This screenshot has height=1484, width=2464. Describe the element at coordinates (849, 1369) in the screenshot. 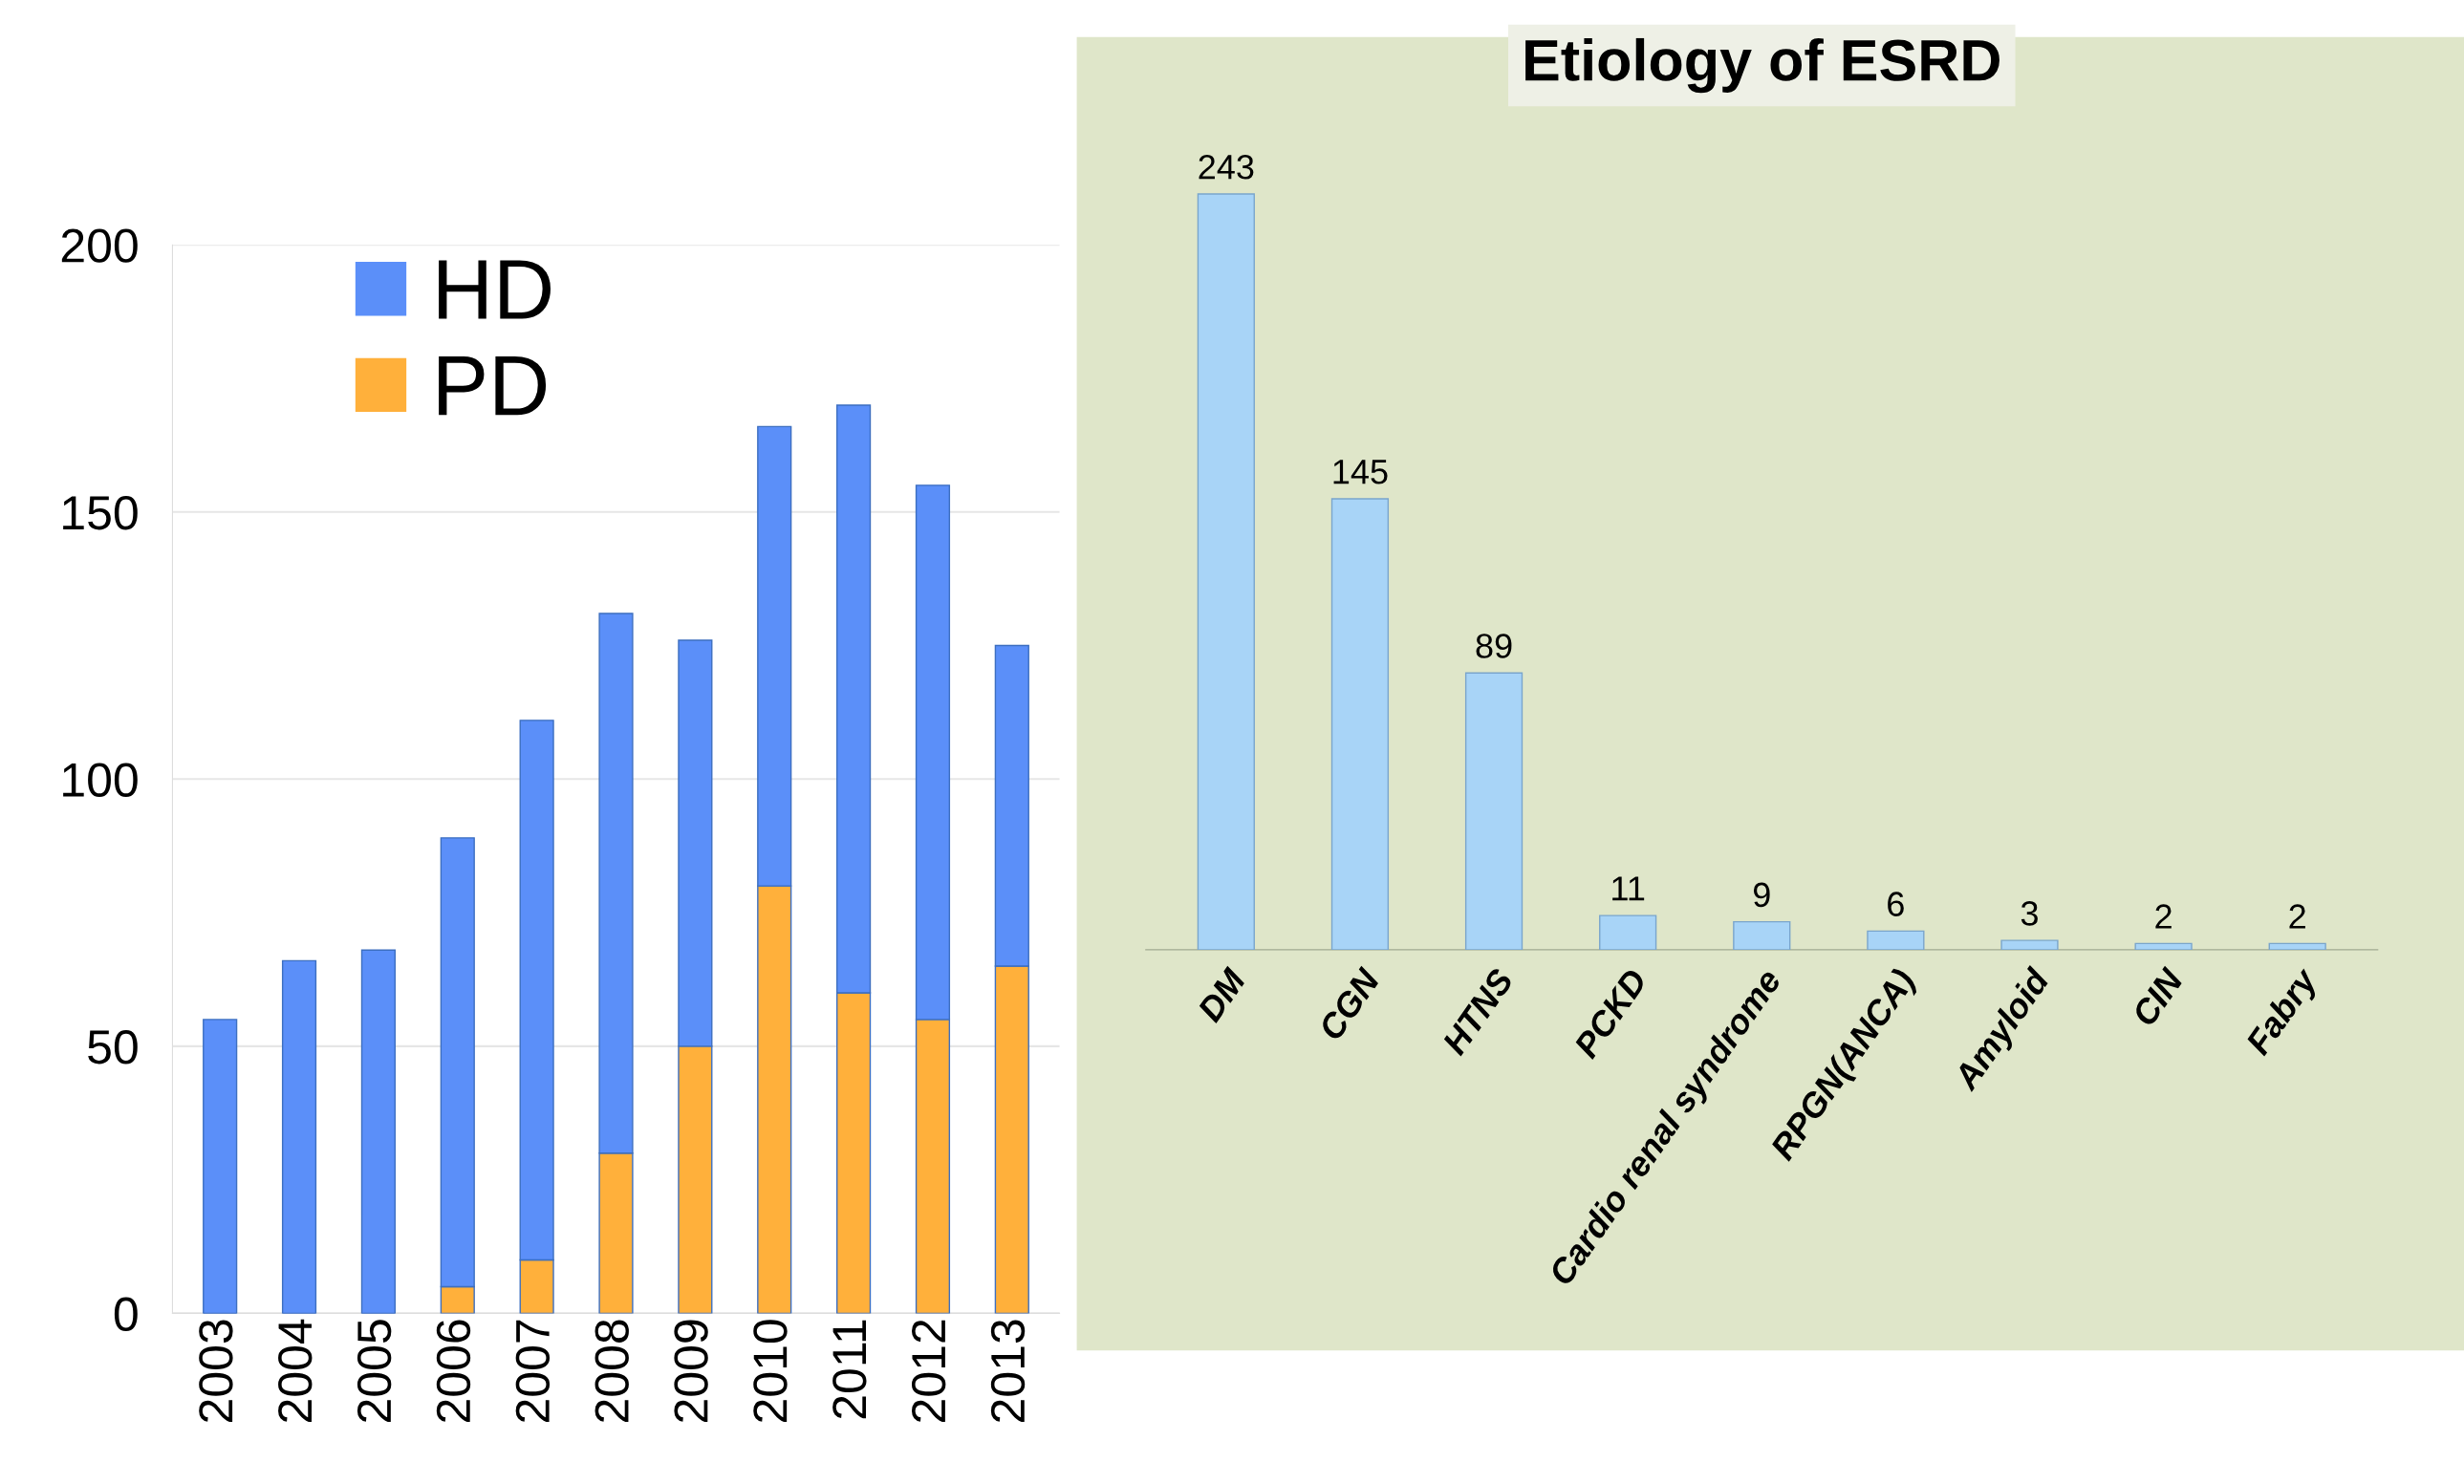

I see `x-tick-label: 2011` at that location.